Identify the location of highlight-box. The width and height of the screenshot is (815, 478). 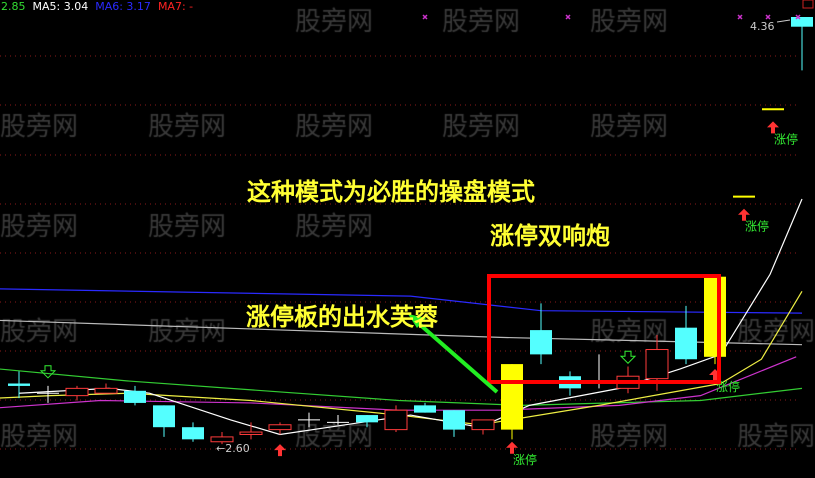
(604, 329).